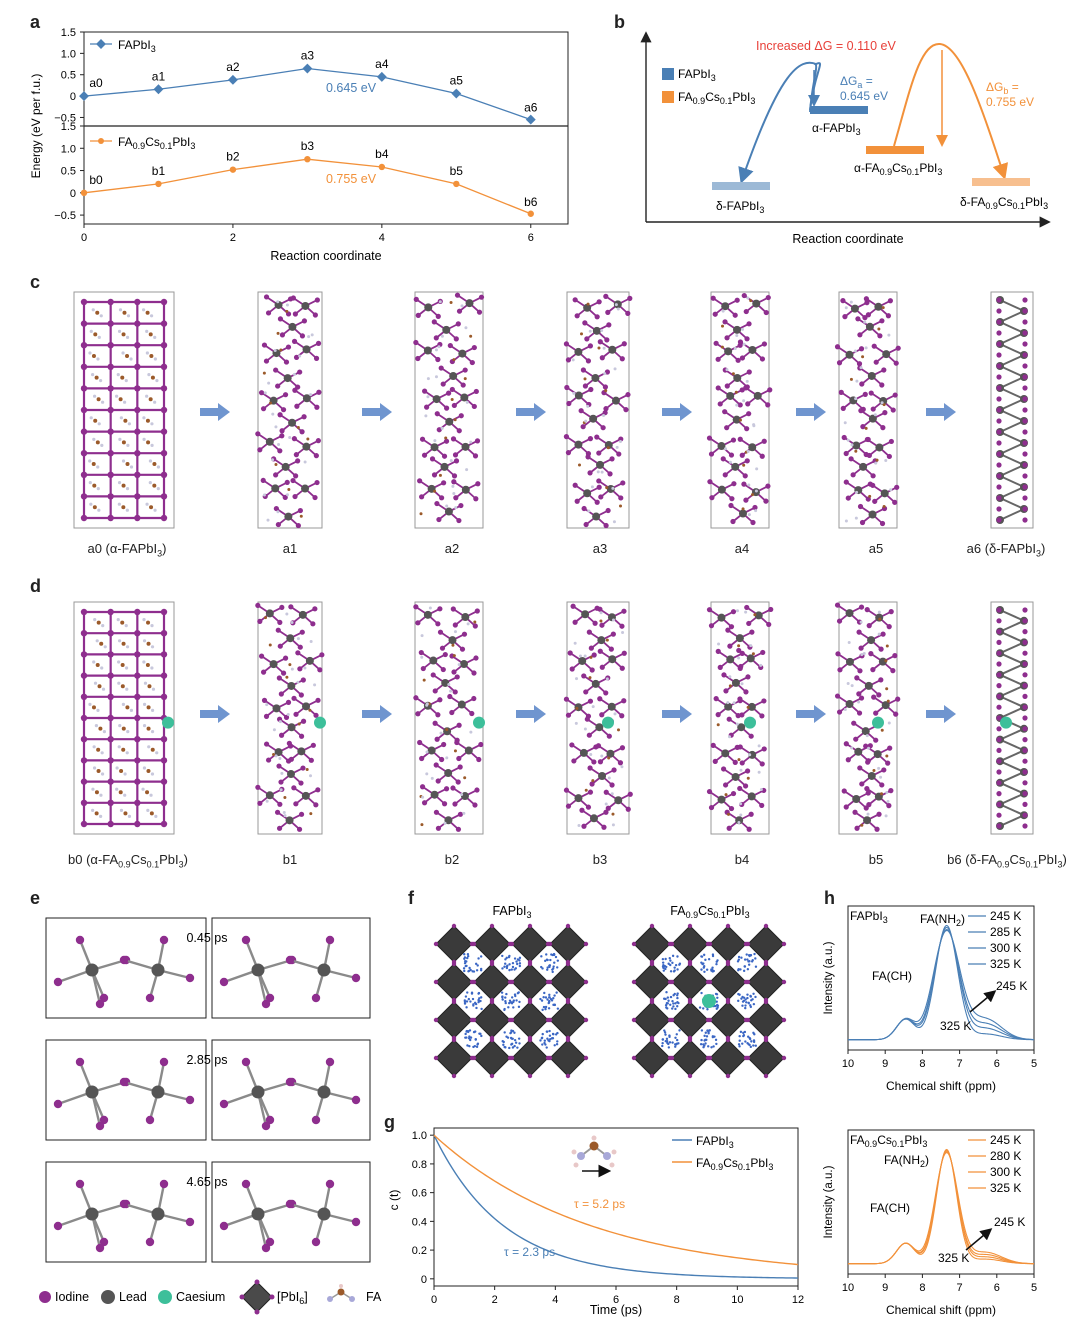 Image resolution: width=1080 pixels, height=1323 pixels. I want to click on x-tick-label: 6, so click(997, 1288).